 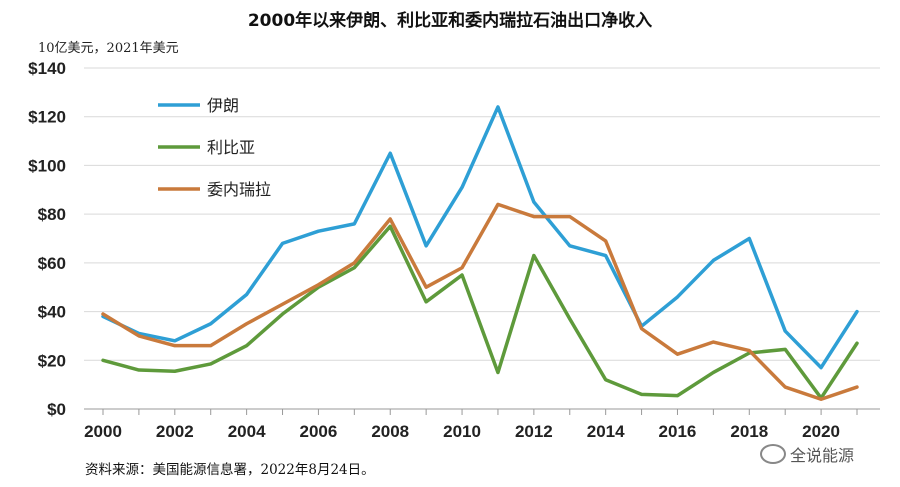 I want to click on legend-label: 委内瑞拉, so click(x=239, y=190).